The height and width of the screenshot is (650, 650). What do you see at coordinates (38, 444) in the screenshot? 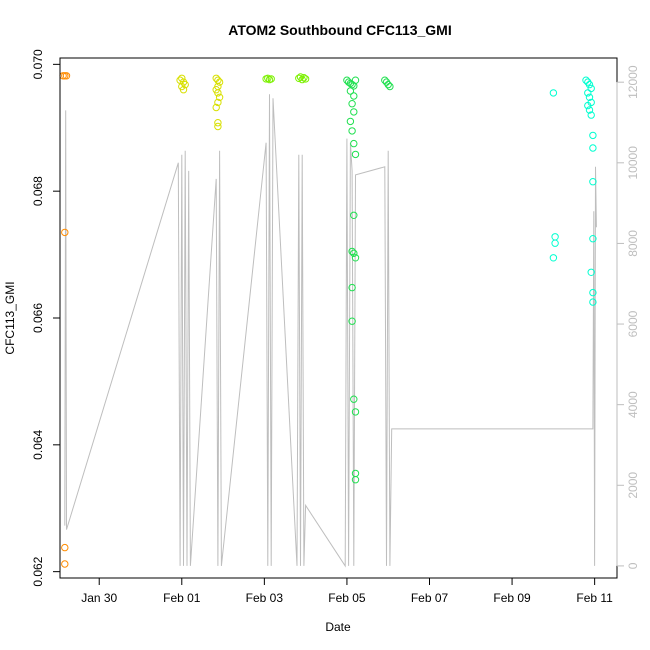
I see `y-left-tick-label: 0.064` at bounding box center [38, 444].